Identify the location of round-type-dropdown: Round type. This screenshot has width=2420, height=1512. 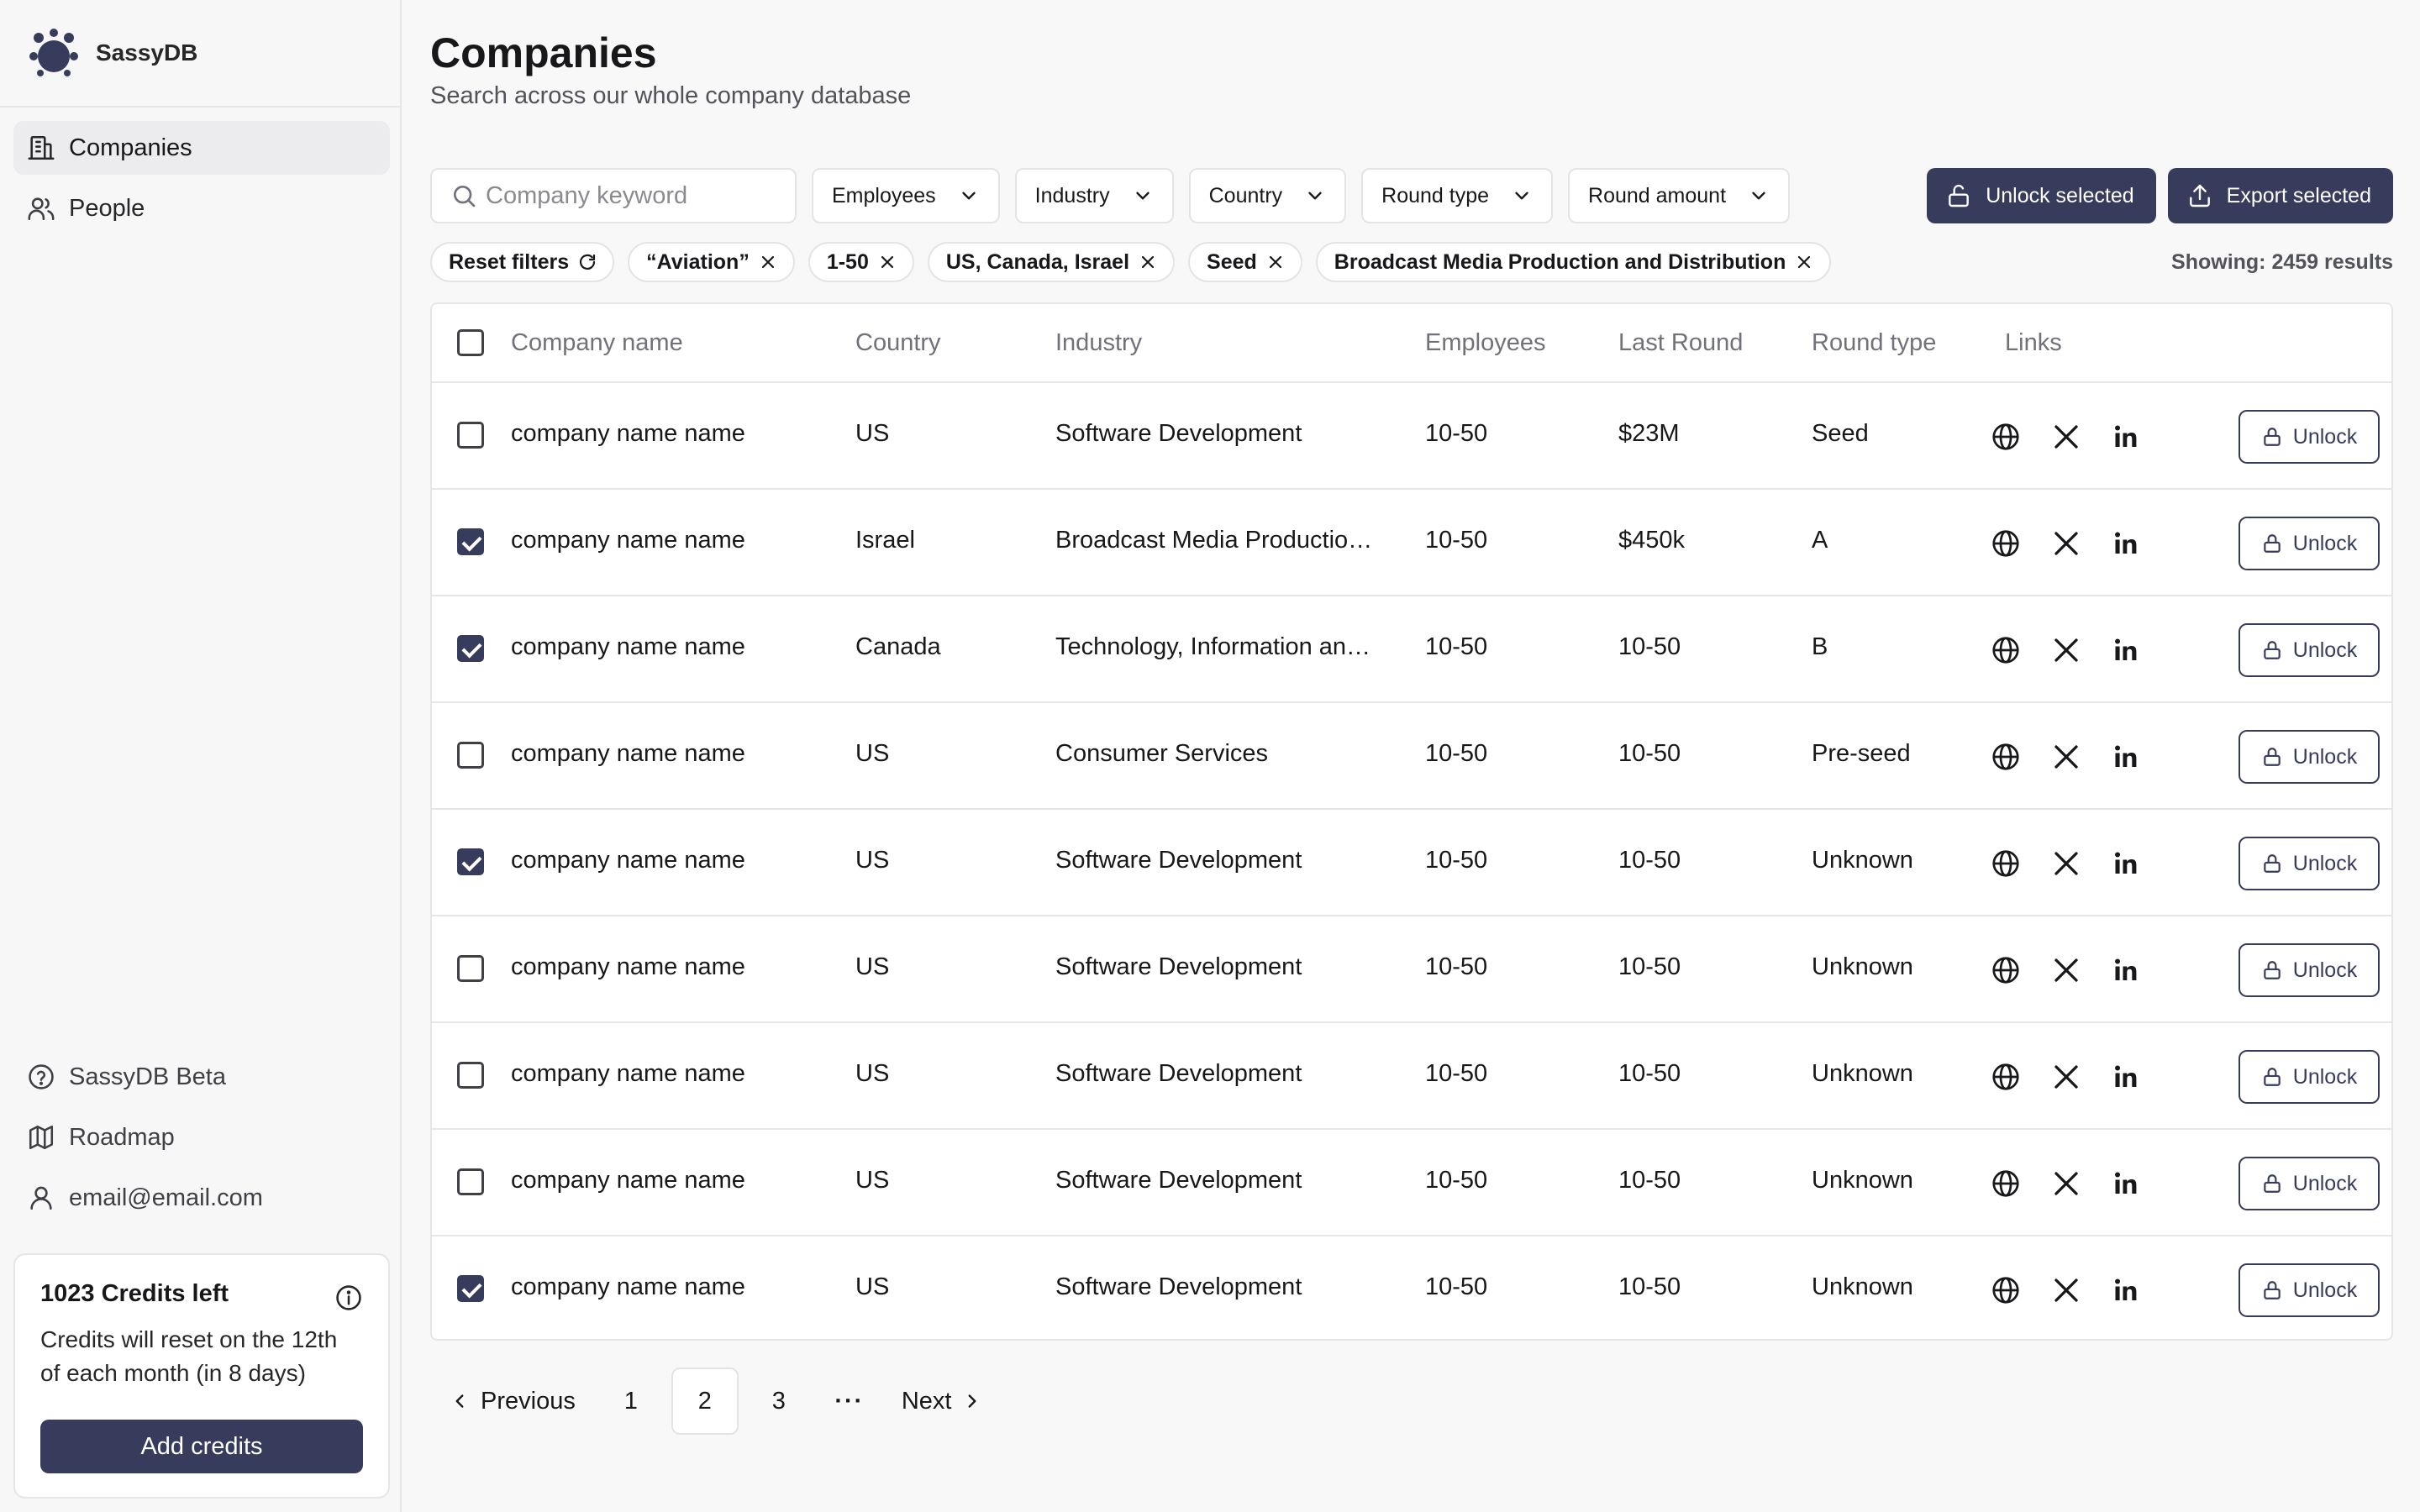
(1457, 195).